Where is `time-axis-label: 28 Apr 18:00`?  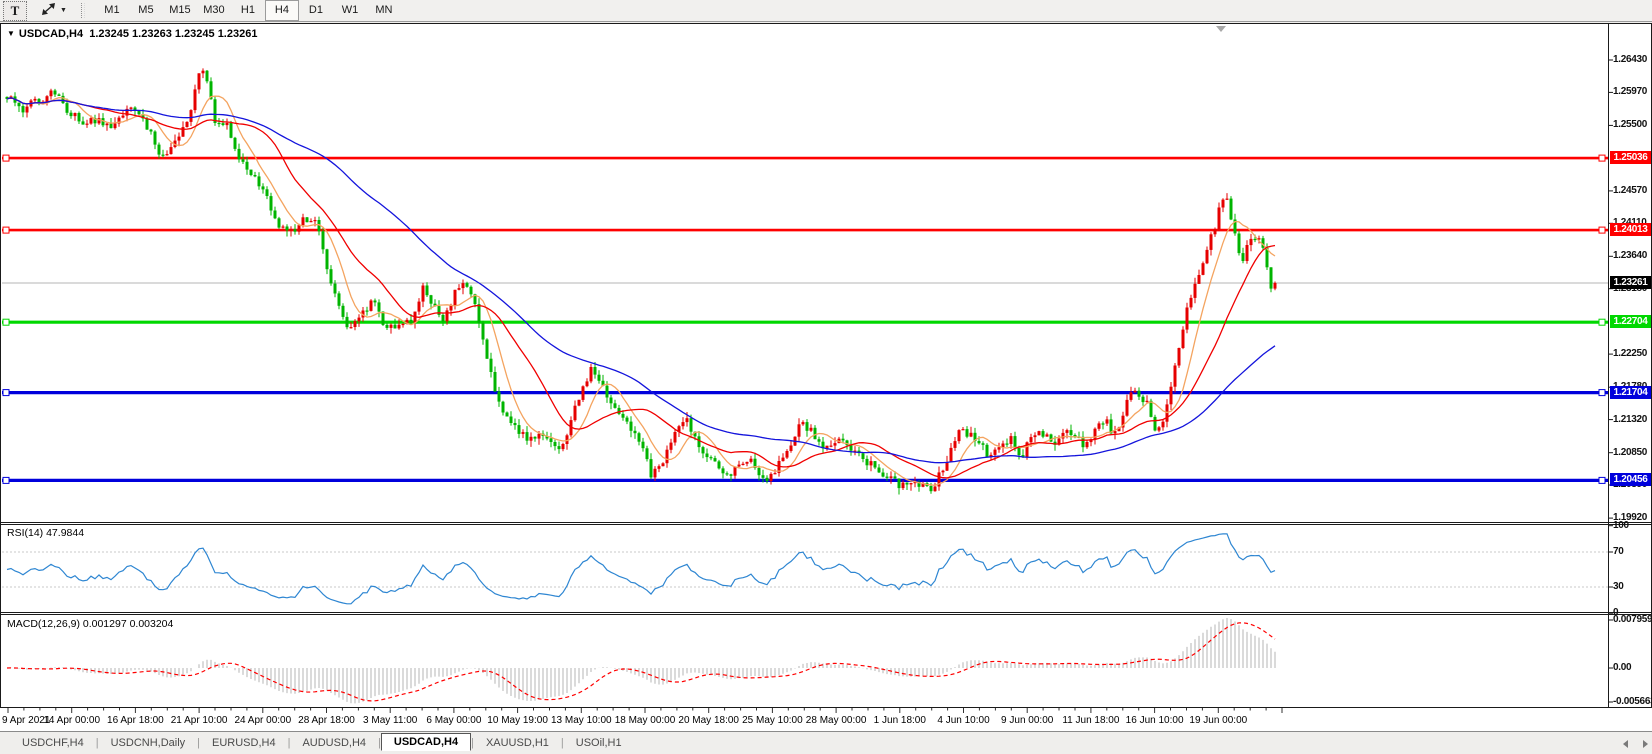 time-axis-label: 28 Apr 18:00 is located at coordinates (326, 720).